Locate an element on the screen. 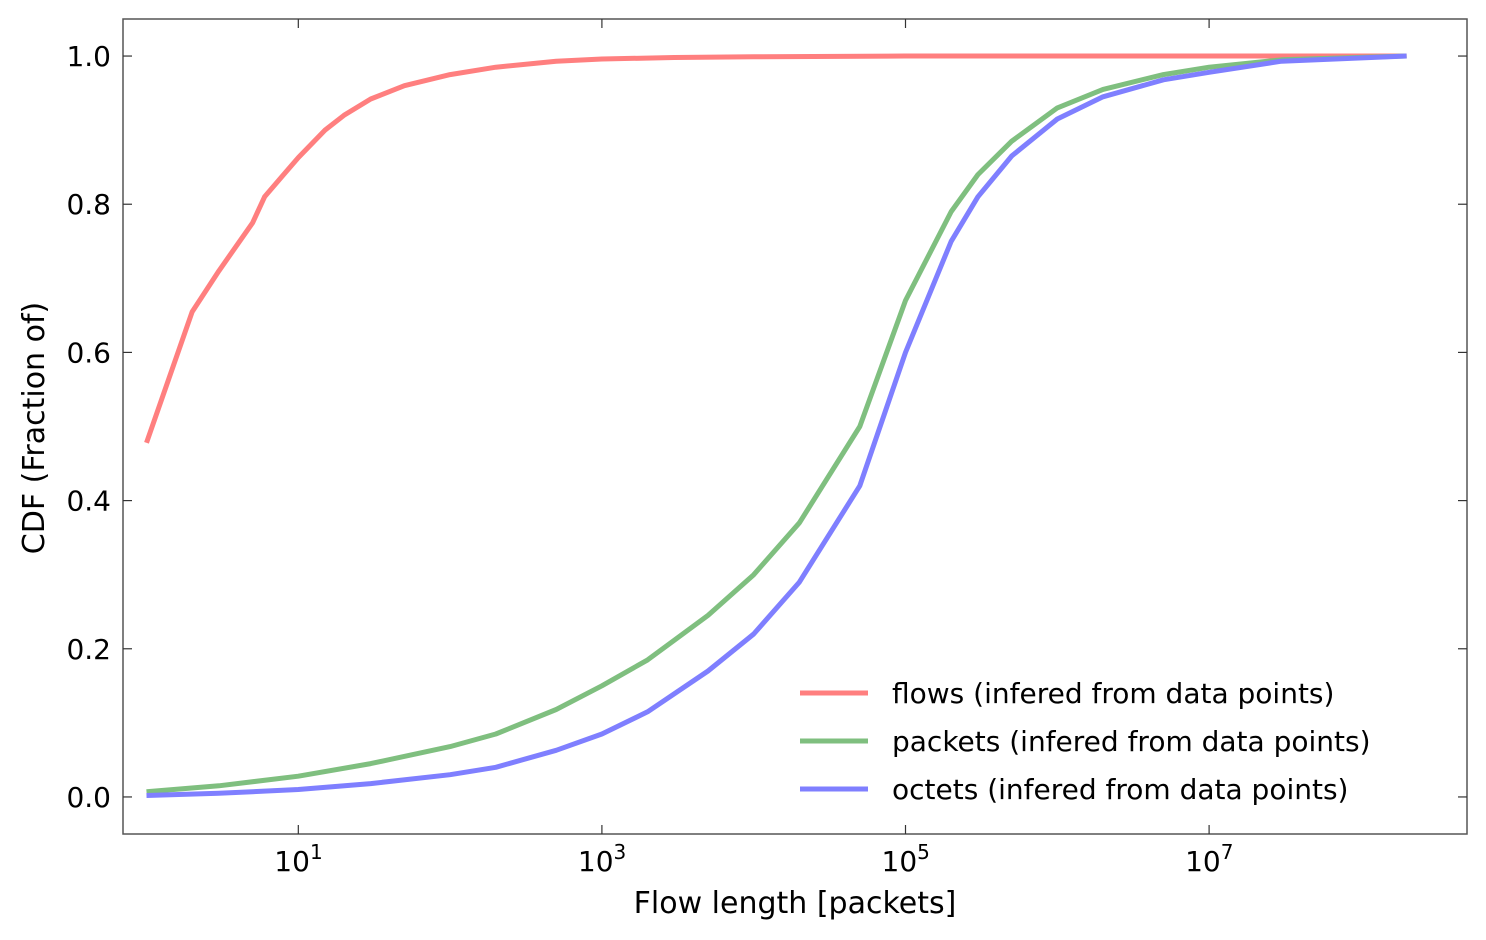 The width and height of the screenshot is (1486, 940). y-axis-label: CDF (Fraction of) is located at coordinates (34, 428).